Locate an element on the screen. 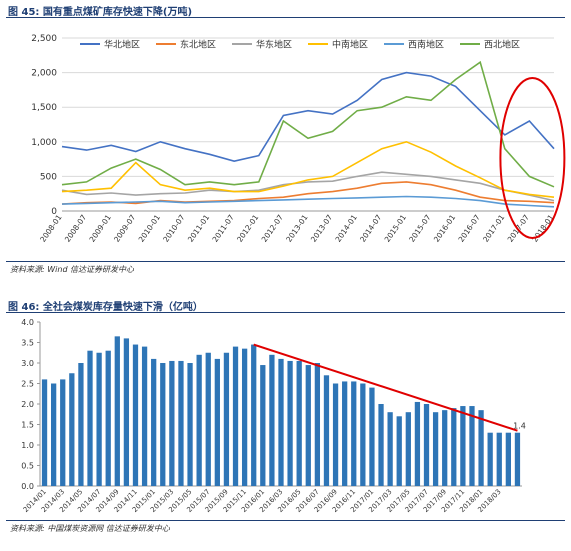 The image size is (571, 551). y-tick-label: 500 is located at coordinates (48, 177).